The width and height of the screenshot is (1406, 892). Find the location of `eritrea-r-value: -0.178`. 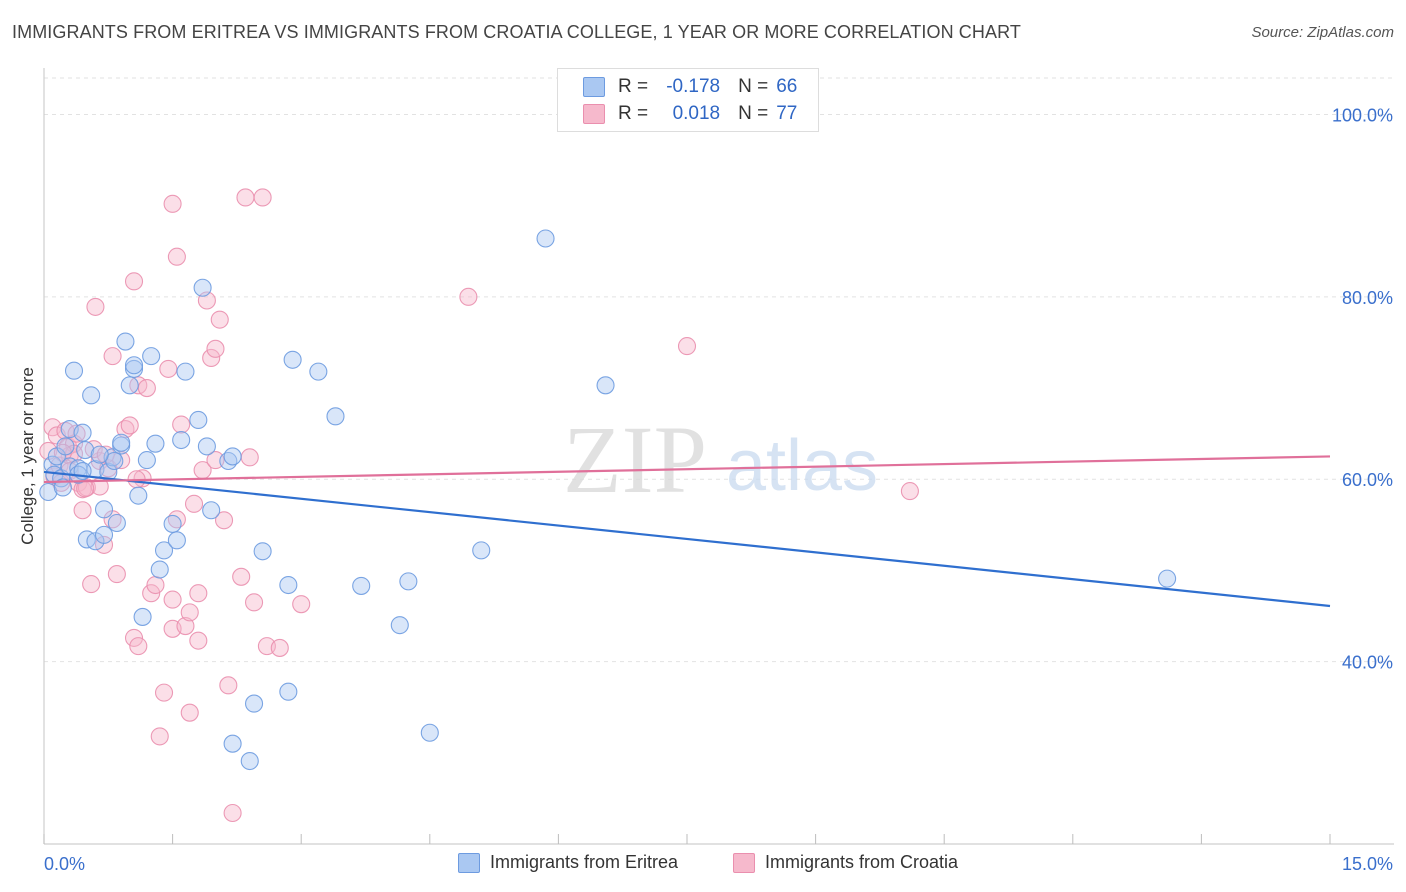

eritrea-r-value: -0.178 is located at coordinates (693, 86).